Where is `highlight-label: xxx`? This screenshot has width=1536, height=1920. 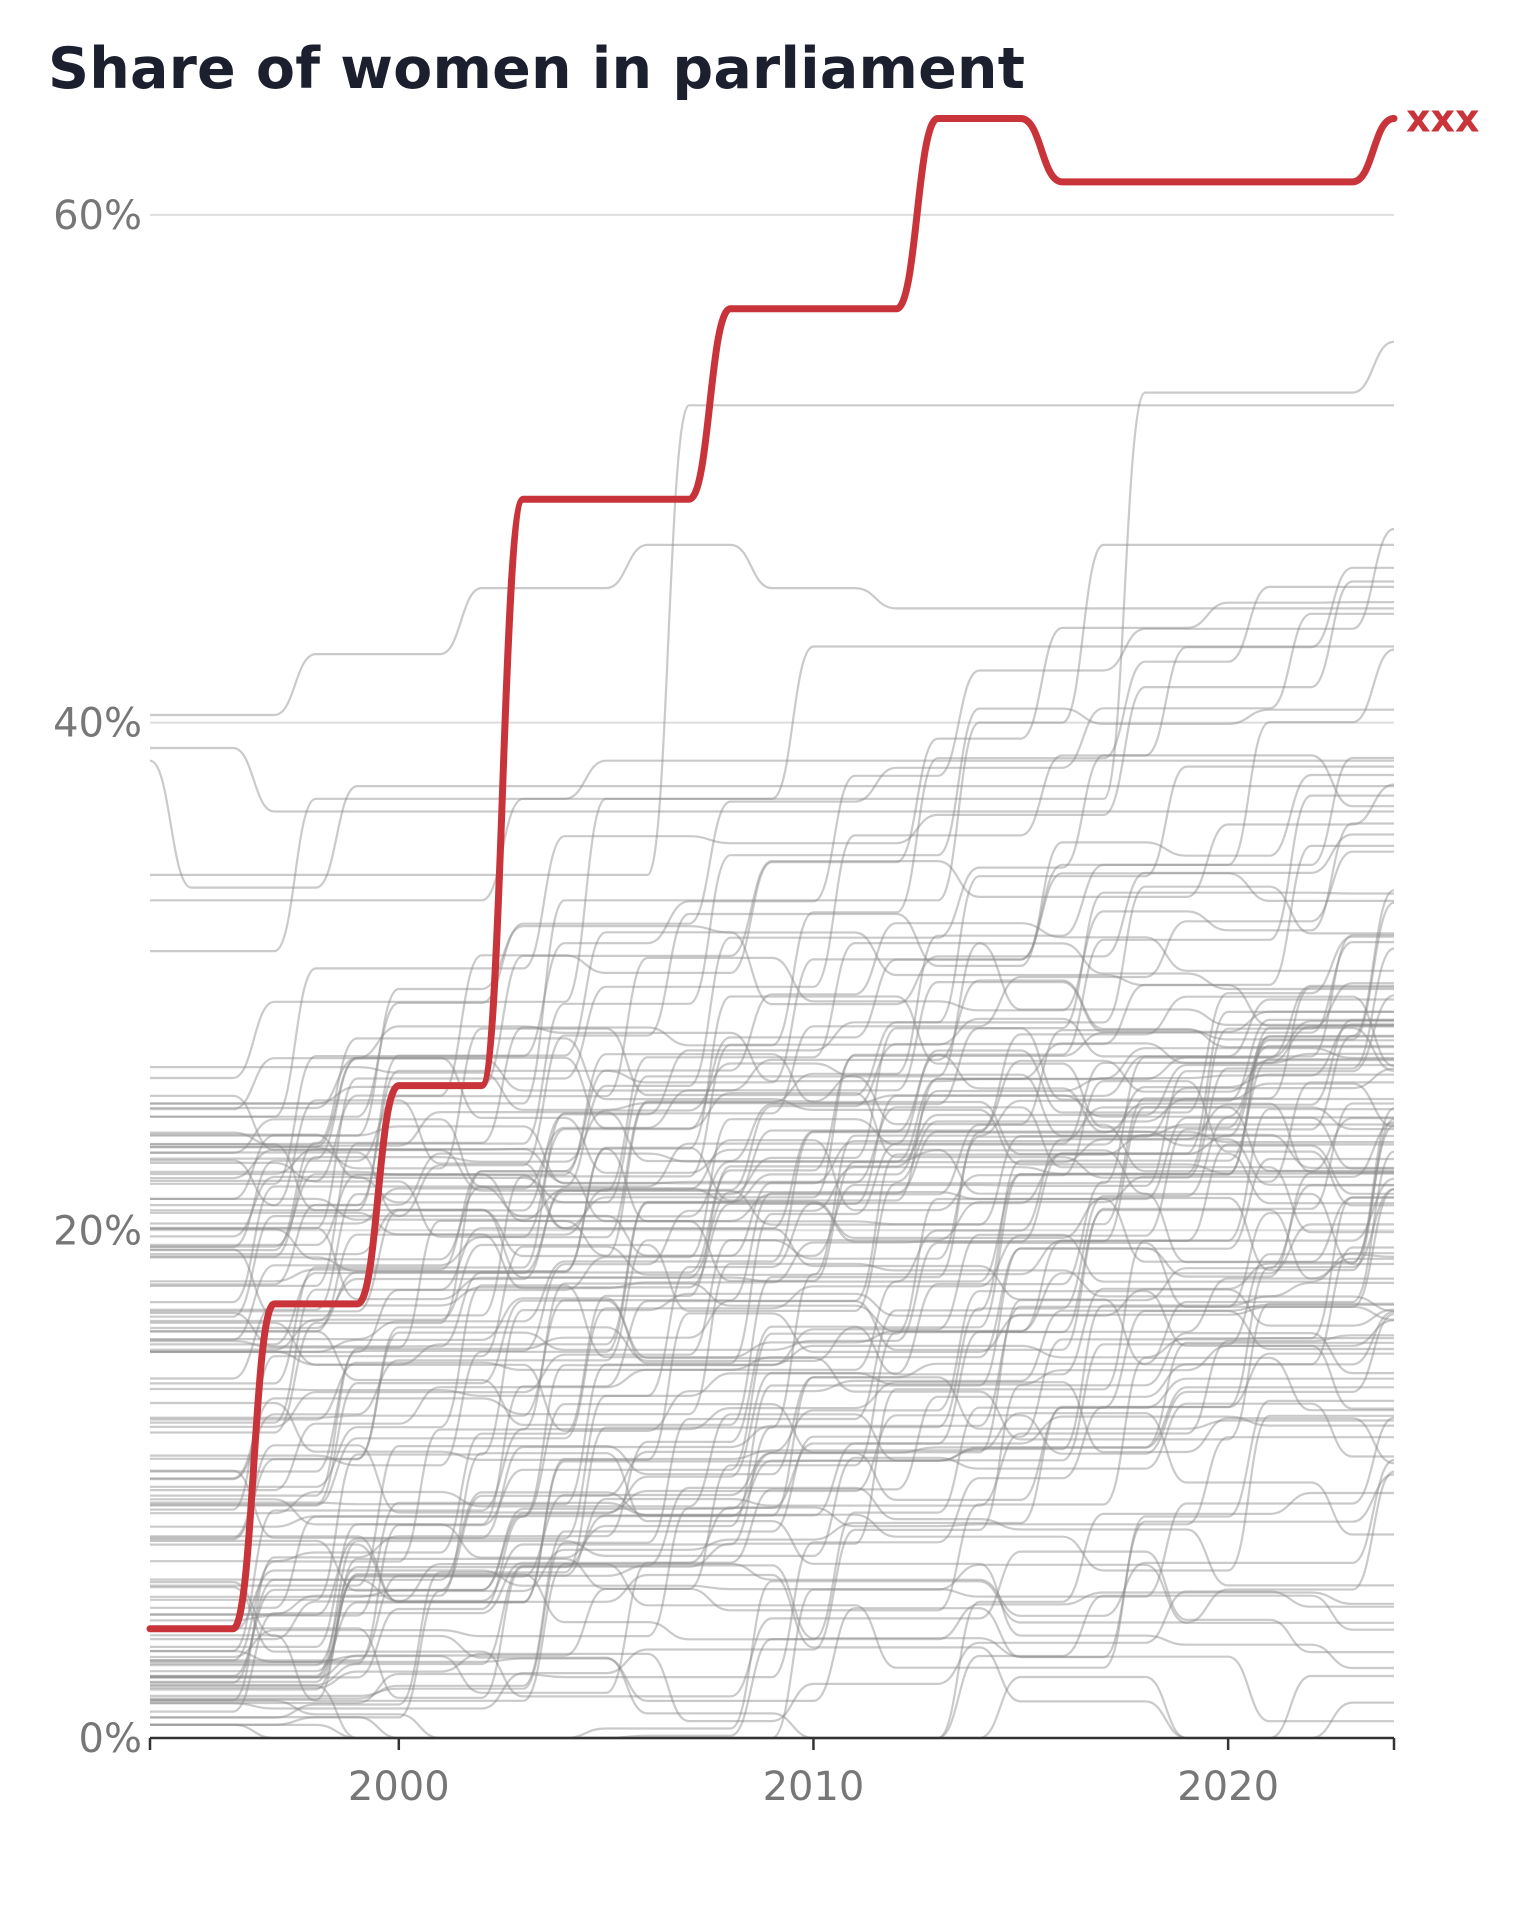
highlight-label: xxx is located at coordinates (1443, 118).